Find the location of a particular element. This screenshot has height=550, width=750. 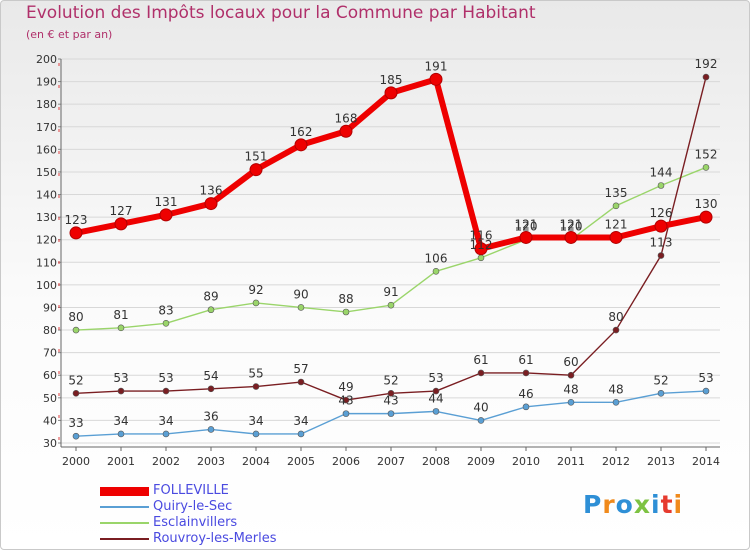

x-tick-label: 2012 is located at coordinates (616, 461).